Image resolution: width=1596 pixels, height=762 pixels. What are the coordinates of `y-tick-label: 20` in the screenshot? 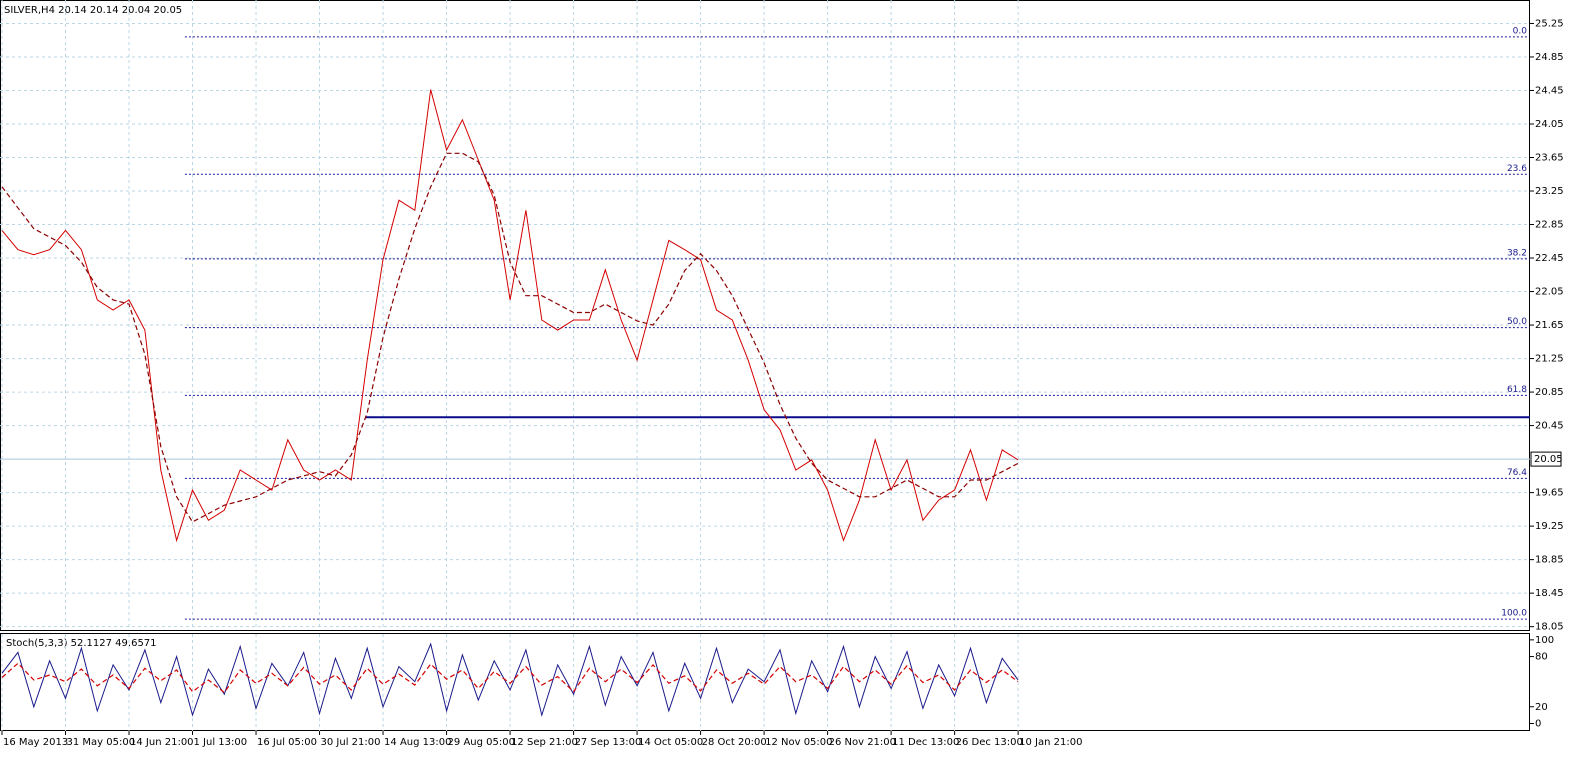 It's located at (1541, 707).